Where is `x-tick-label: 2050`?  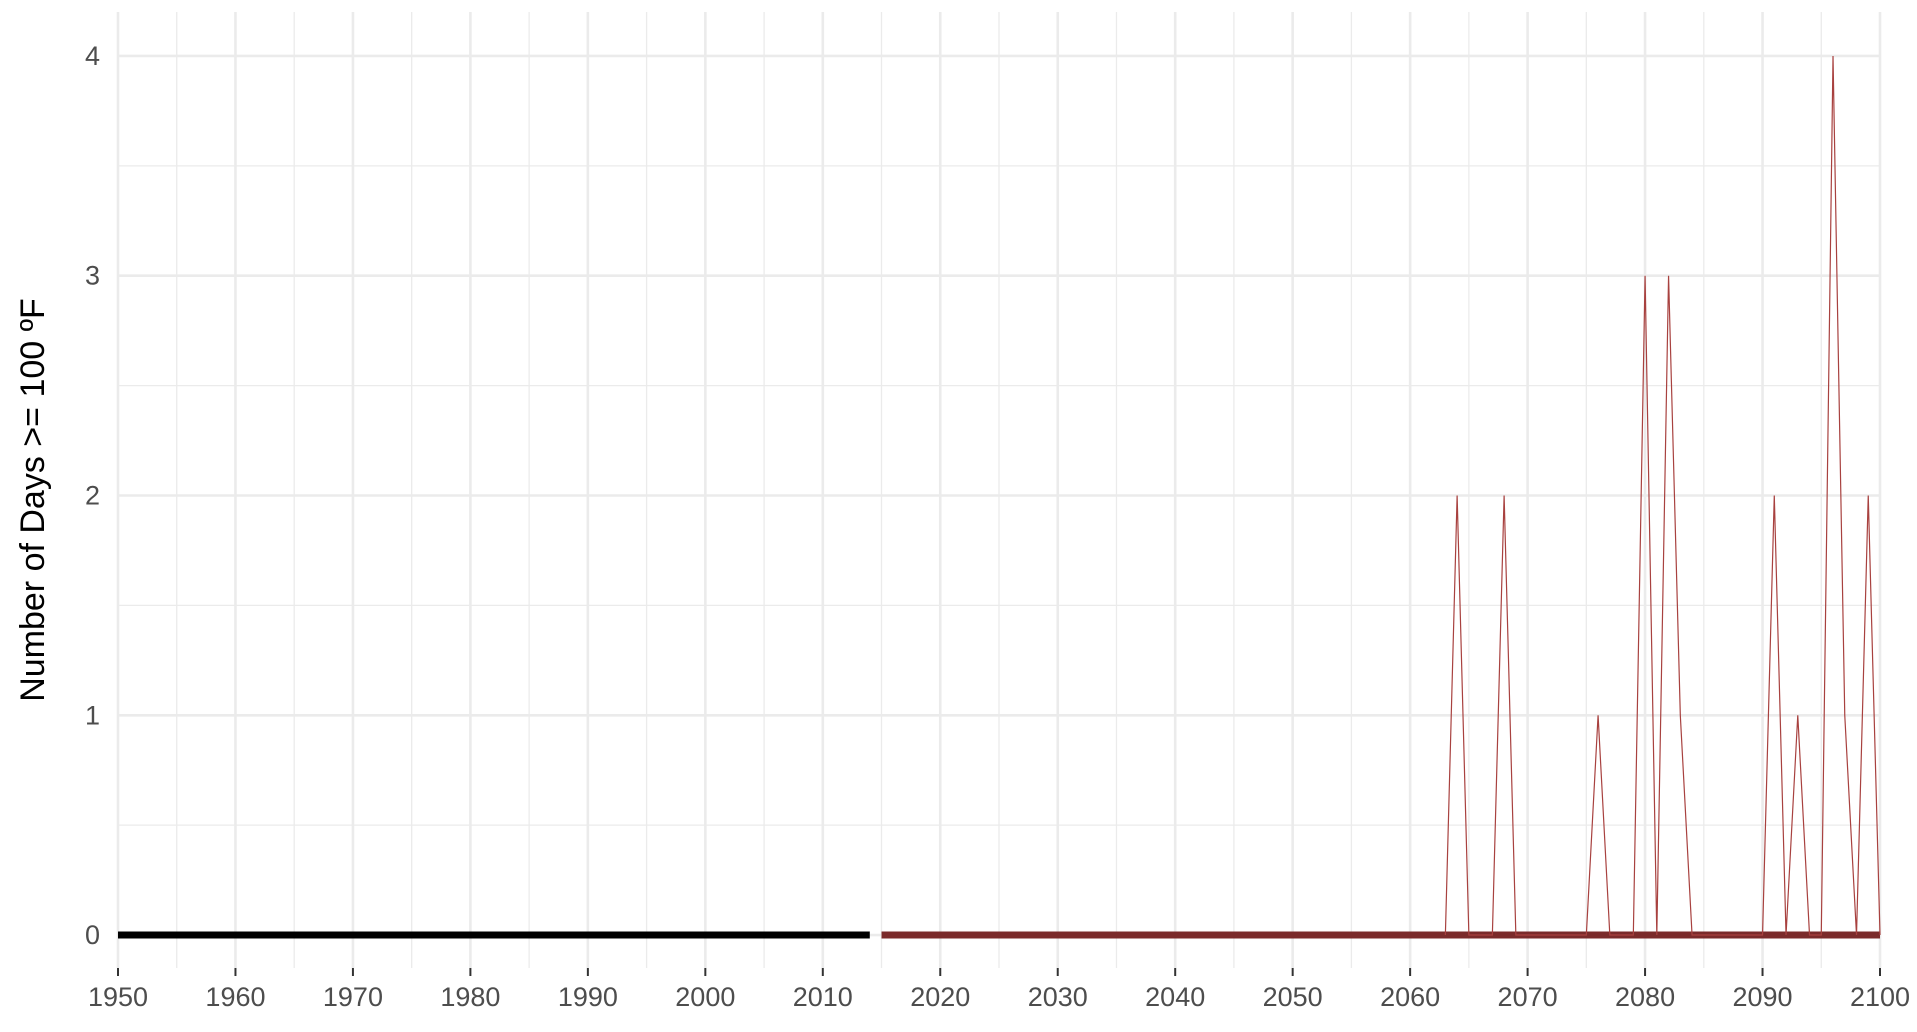 x-tick-label: 2050 is located at coordinates (1293, 997).